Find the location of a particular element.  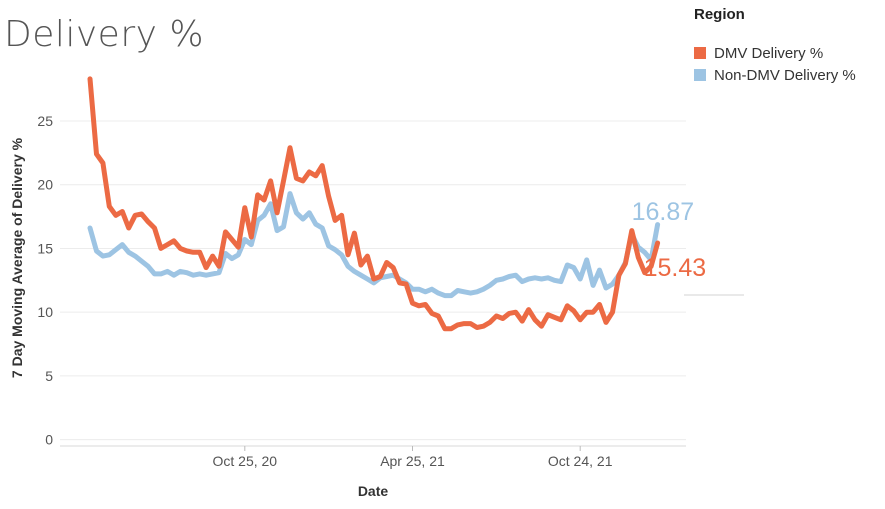

y-tick-label: 20 is located at coordinates (45, 185).